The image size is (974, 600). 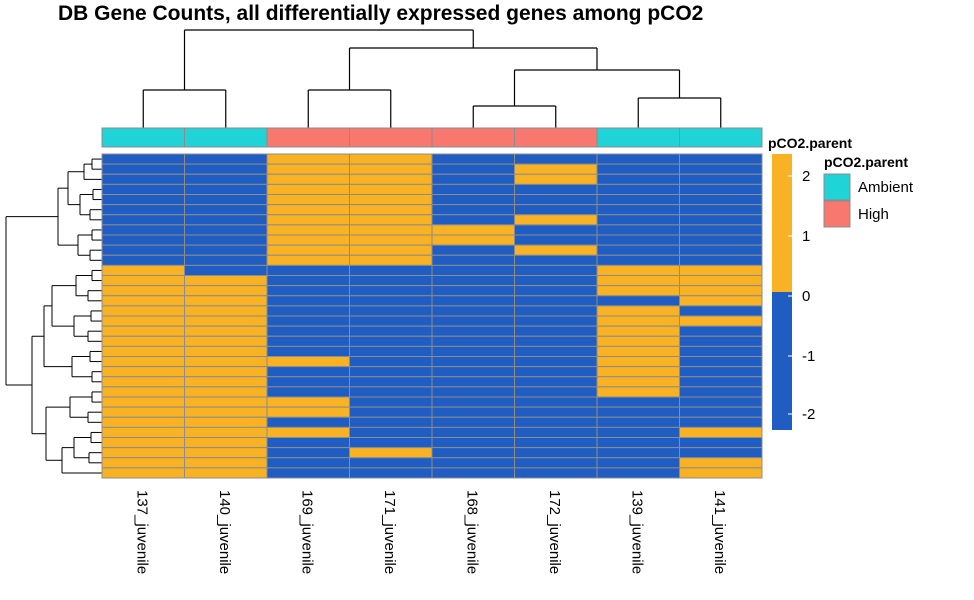 I want to click on column-label: 139_juvenile, so click(x=636, y=532).